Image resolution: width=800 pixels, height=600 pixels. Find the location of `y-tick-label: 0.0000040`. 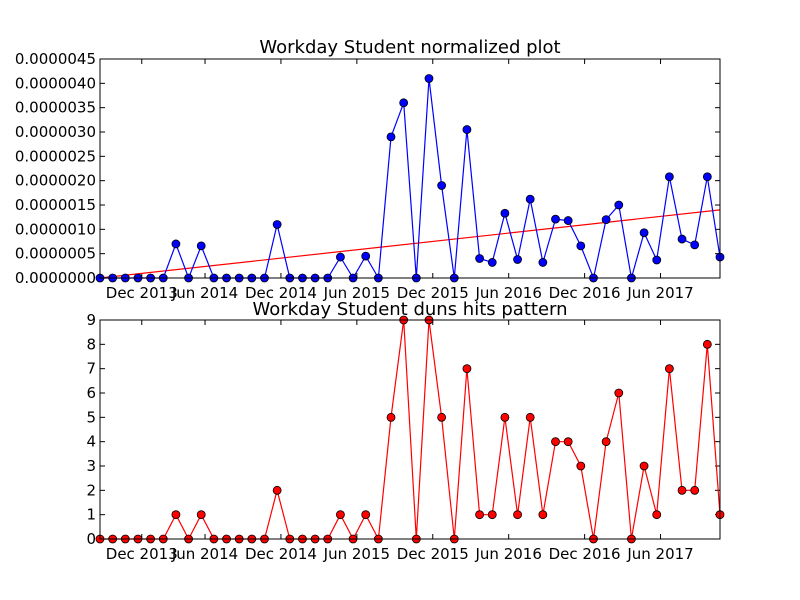

y-tick-label: 0.0000040 is located at coordinates (55, 83).